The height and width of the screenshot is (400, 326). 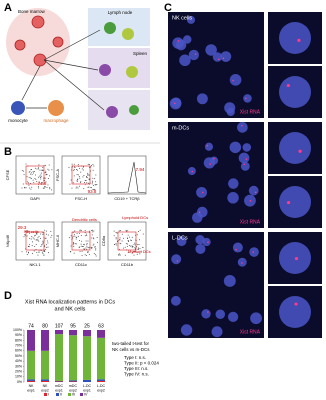 What do you see at coordinates (136, 368) in the screenshot?
I see `stats-line: Type III: n.s.` at bounding box center [136, 368].